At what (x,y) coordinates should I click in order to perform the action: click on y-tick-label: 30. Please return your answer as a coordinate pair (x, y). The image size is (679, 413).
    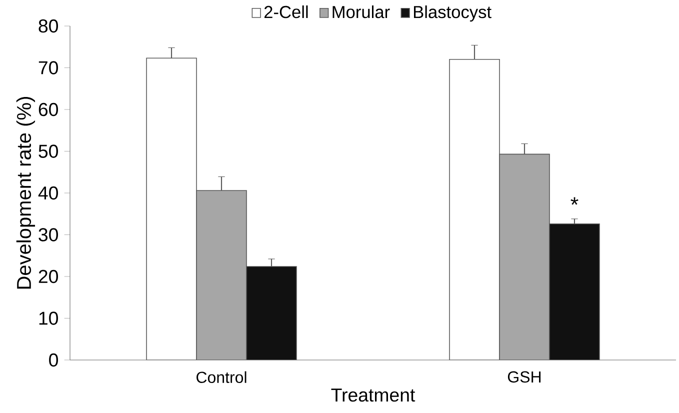
    Looking at the image, I should click on (48, 235).